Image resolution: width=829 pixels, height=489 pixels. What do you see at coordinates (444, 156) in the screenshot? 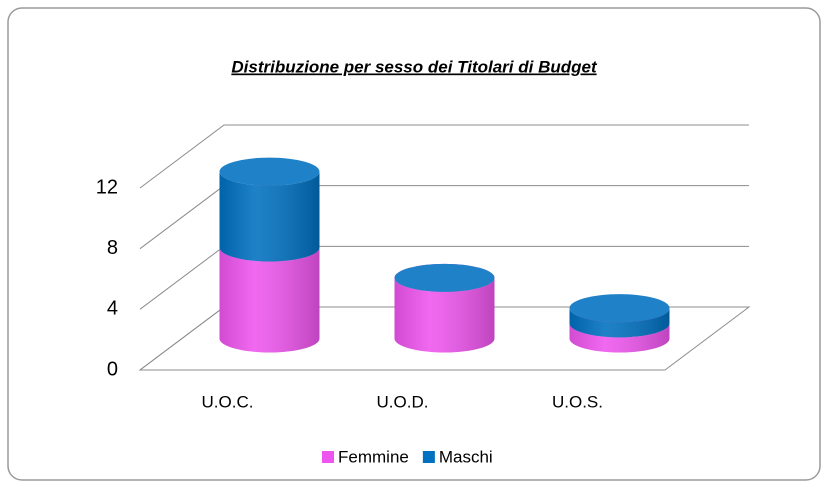
I see `grid-line` at bounding box center [444, 156].